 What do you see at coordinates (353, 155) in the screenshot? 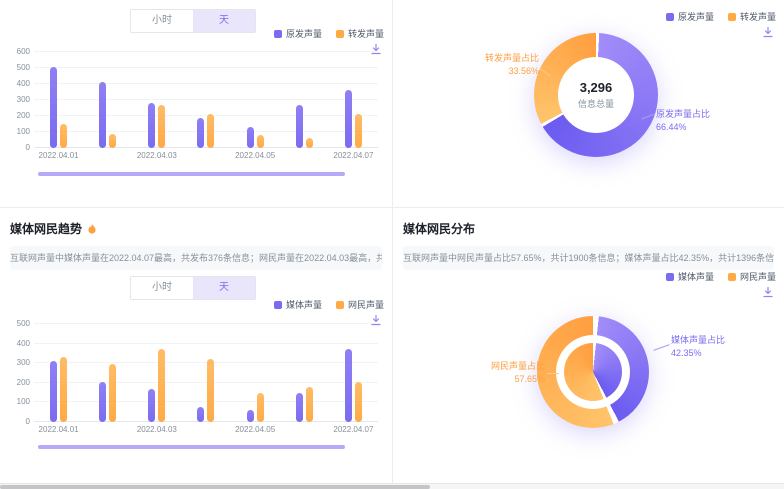
I see `x-tick-label: 2022.04.07` at bounding box center [353, 155].